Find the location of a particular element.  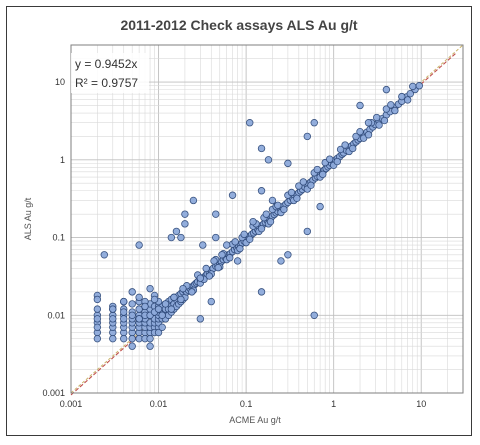

x-tick-label: 1 is located at coordinates (333, 404).